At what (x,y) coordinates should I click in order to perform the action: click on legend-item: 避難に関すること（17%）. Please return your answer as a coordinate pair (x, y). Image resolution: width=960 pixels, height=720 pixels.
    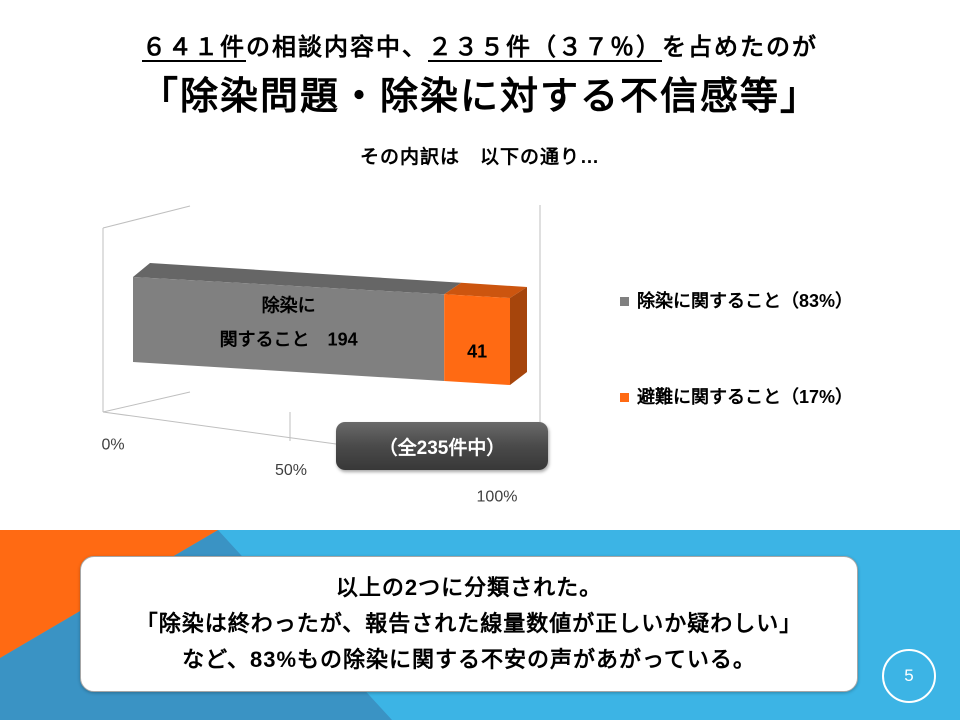
    Looking at the image, I should click on (736, 397).